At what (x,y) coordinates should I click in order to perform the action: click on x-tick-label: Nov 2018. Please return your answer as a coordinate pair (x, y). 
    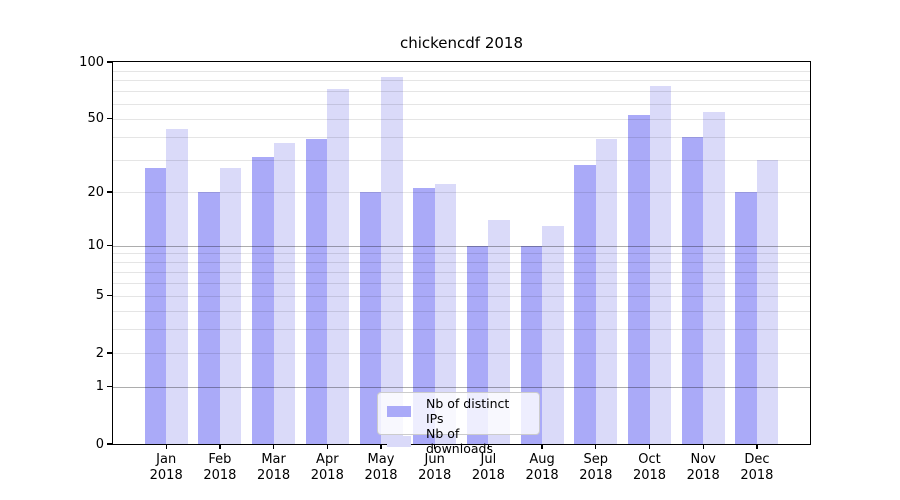
    Looking at the image, I should click on (703, 468).